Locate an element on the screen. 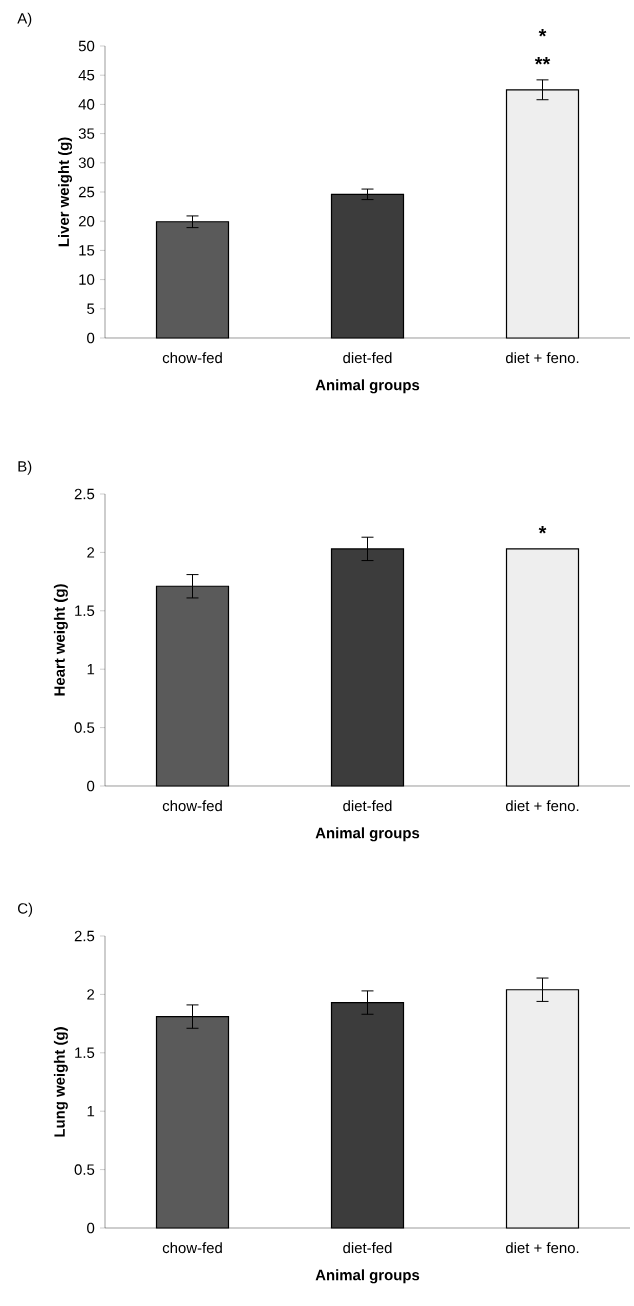 This screenshot has width=634, height=1306. y-axis-title: Heart weight (g) is located at coordinates (60, 640).